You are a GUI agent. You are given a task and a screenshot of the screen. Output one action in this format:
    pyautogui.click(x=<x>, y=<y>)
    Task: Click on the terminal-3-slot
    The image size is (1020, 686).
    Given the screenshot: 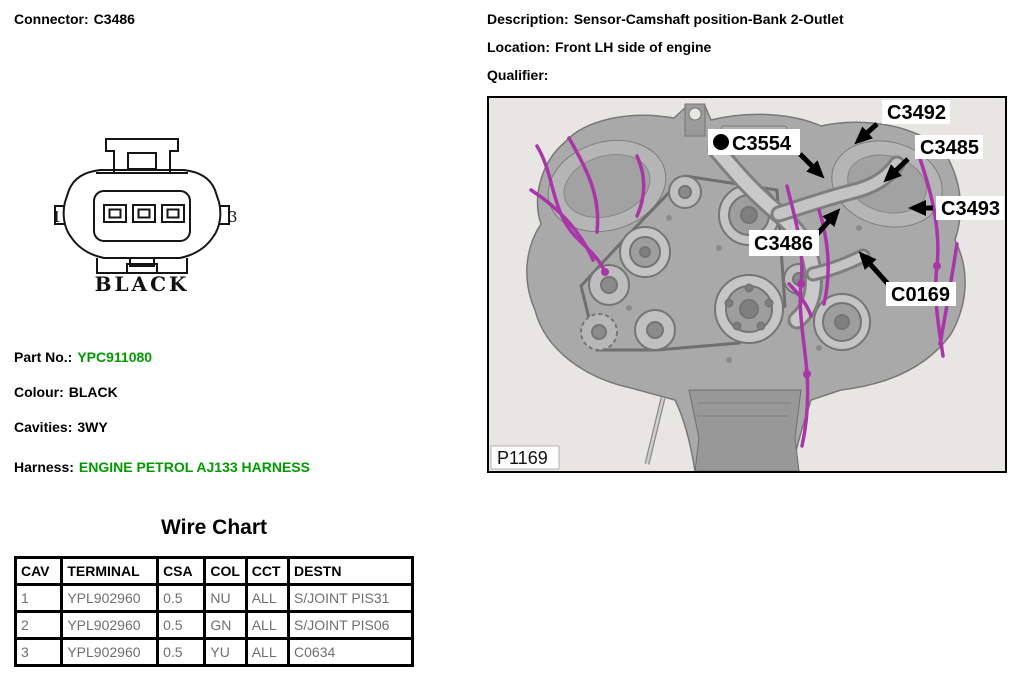 What is the action you would take?
    pyautogui.click(x=173, y=213)
    